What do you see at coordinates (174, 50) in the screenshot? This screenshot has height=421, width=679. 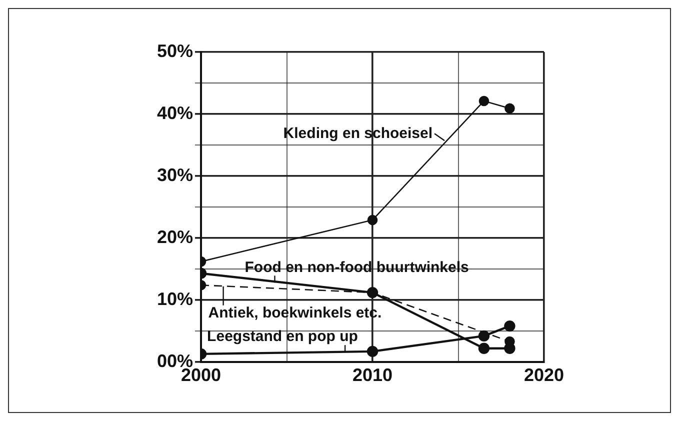 I see `y-tick-label: 50%` at bounding box center [174, 50].